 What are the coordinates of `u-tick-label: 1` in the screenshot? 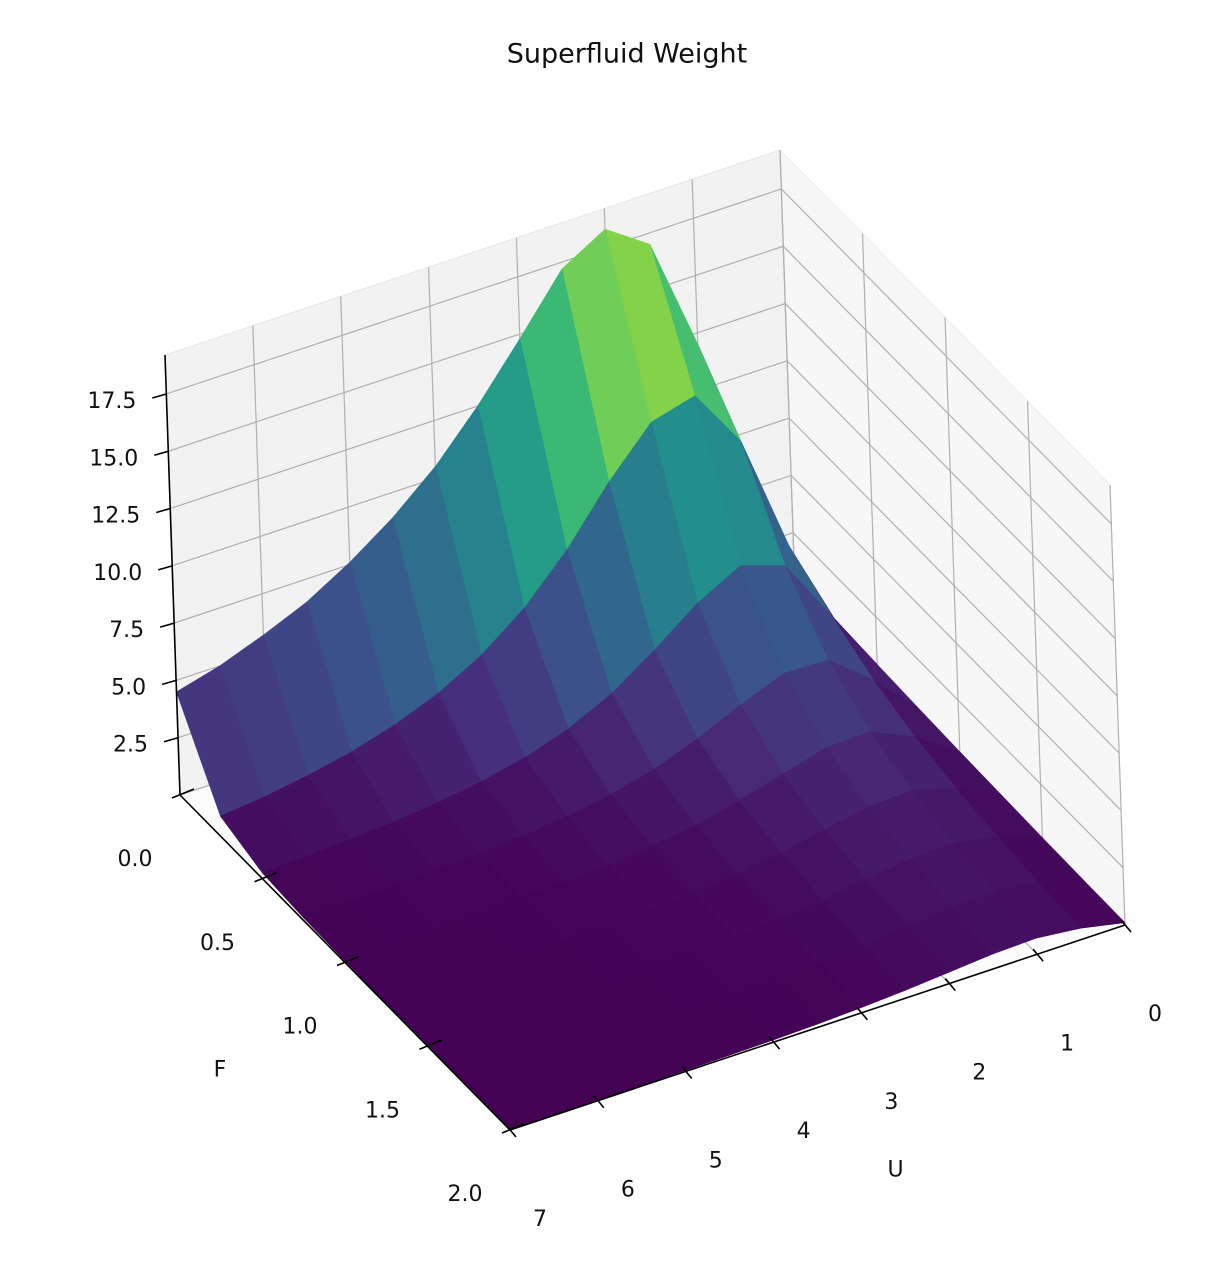 It's located at (1067, 1043).